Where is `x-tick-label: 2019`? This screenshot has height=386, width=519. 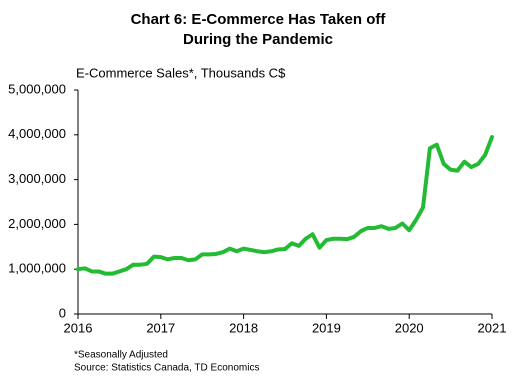 x-tick-label: 2019 is located at coordinates (326, 327).